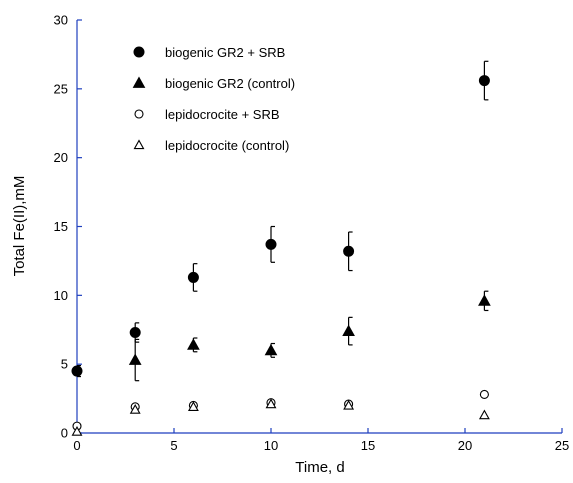 Image resolution: width=573 pixels, height=483 pixels. What do you see at coordinates (562, 445) in the screenshot?
I see `x-tick-label: 25` at bounding box center [562, 445].